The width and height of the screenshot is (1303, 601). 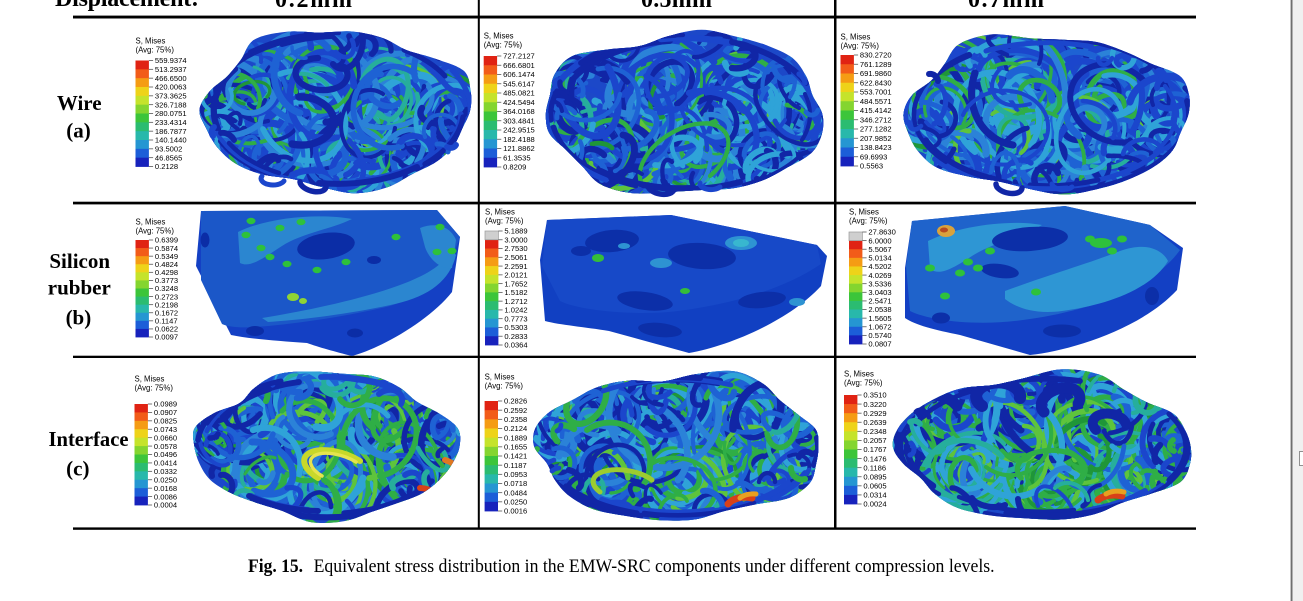 I want to click on svg-text: 0.5874, so click(x=166, y=248).